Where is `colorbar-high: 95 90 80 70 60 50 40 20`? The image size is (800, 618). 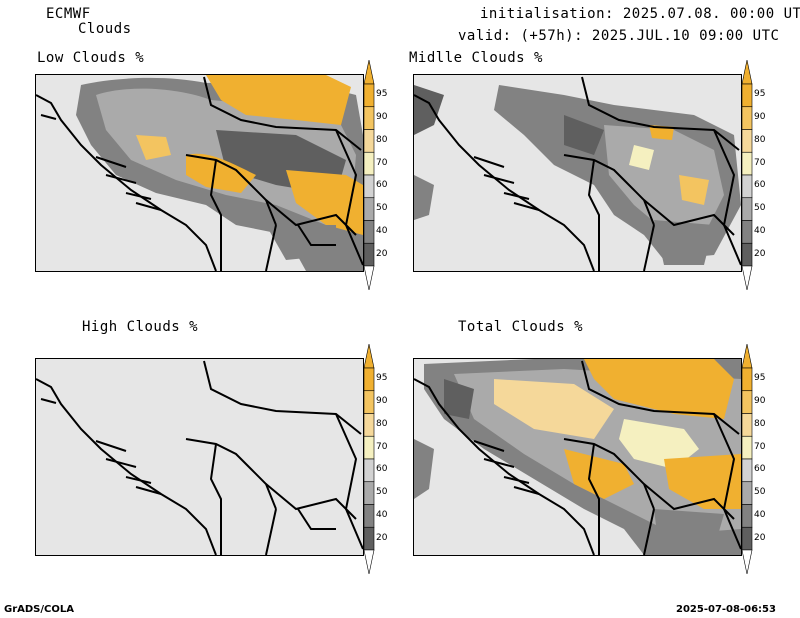
colorbar-high: 95 90 80 70 60 50 40 20 is located at coordinates (378, 459).